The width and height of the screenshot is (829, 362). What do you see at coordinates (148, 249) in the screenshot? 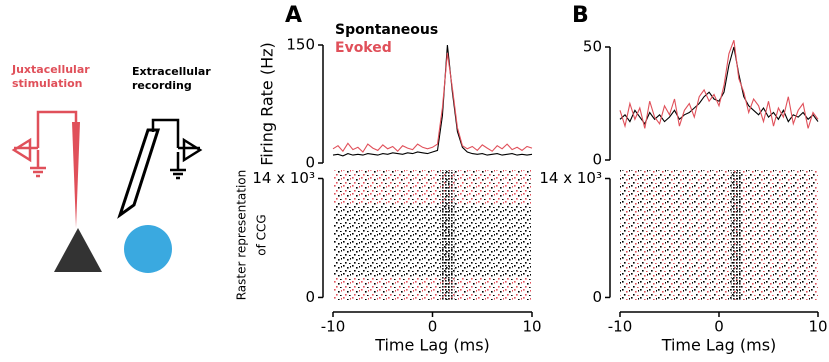
I see `neuron-circle` at bounding box center [148, 249].